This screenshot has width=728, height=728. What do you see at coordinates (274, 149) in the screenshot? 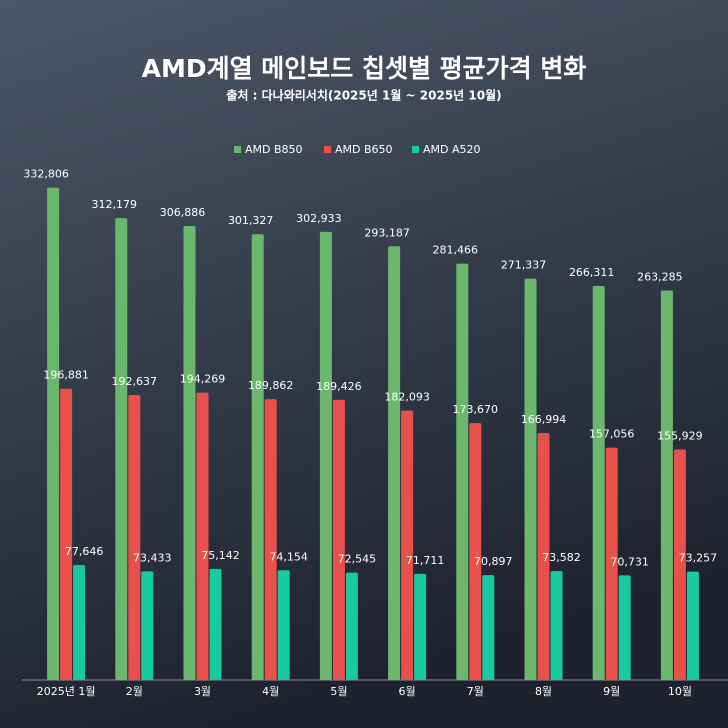
I see `legend-label: AMD B850` at bounding box center [274, 149].